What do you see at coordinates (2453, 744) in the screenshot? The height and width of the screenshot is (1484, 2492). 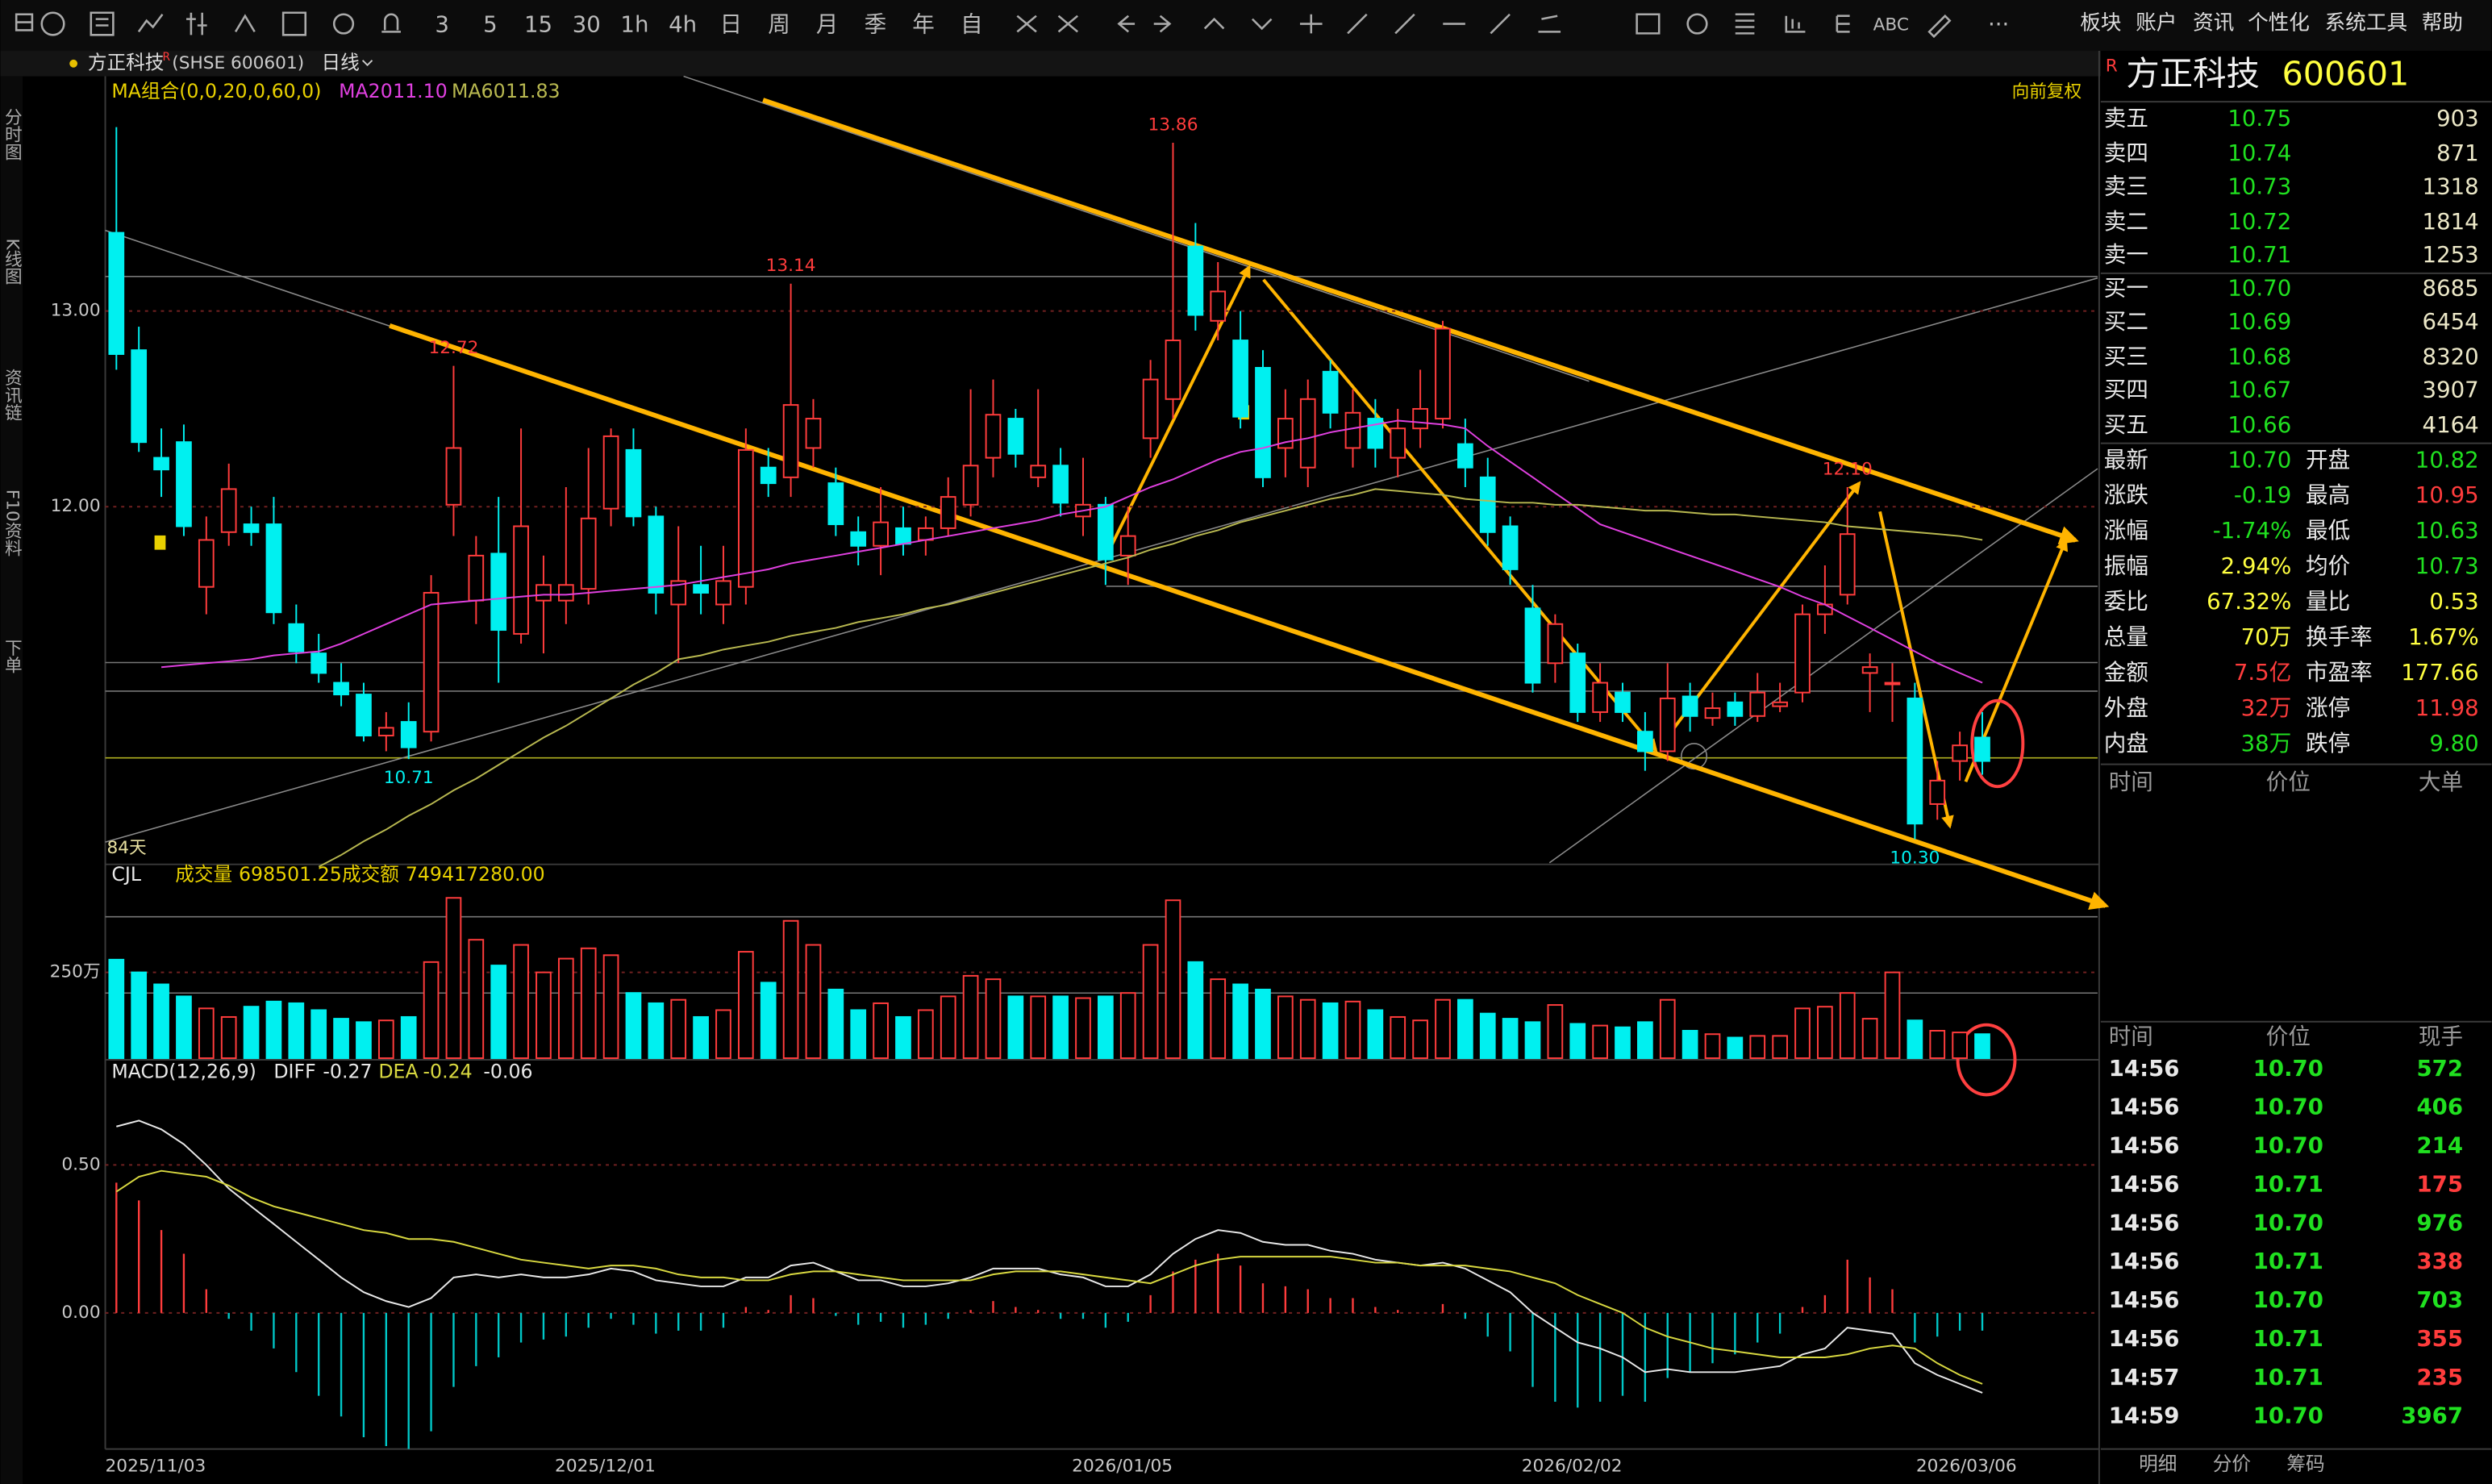 I see `stat-value: 9.80` at bounding box center [2453, 744].